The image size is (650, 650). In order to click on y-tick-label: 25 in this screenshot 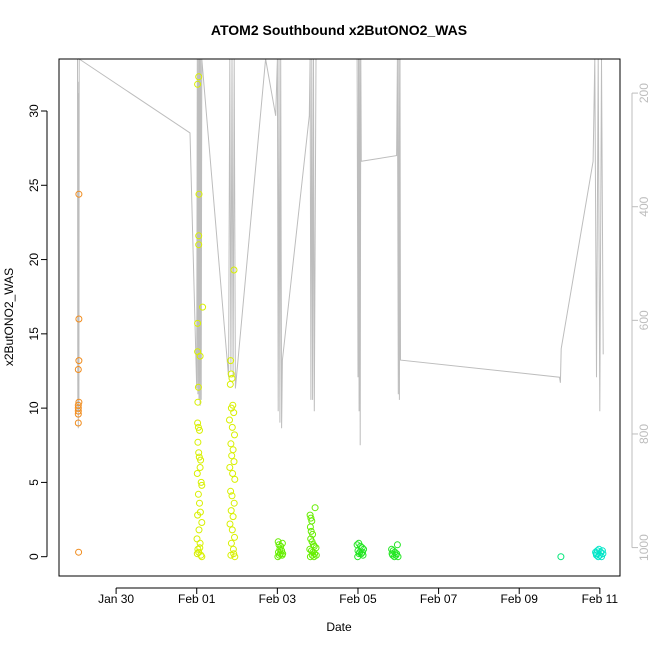, I will do `click(34, 185)`.